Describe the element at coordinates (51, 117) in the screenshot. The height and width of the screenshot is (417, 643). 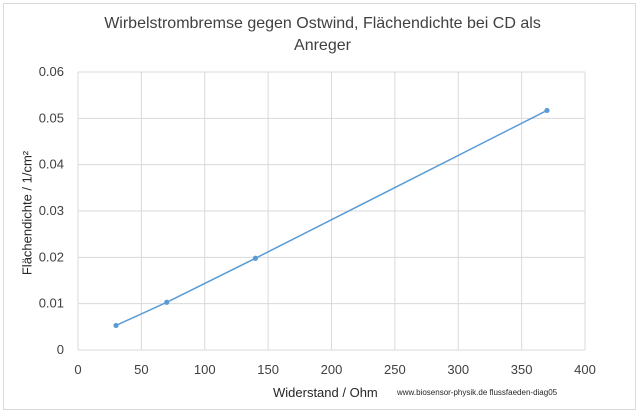
I see `y-tick-label: 0.05` at that location.